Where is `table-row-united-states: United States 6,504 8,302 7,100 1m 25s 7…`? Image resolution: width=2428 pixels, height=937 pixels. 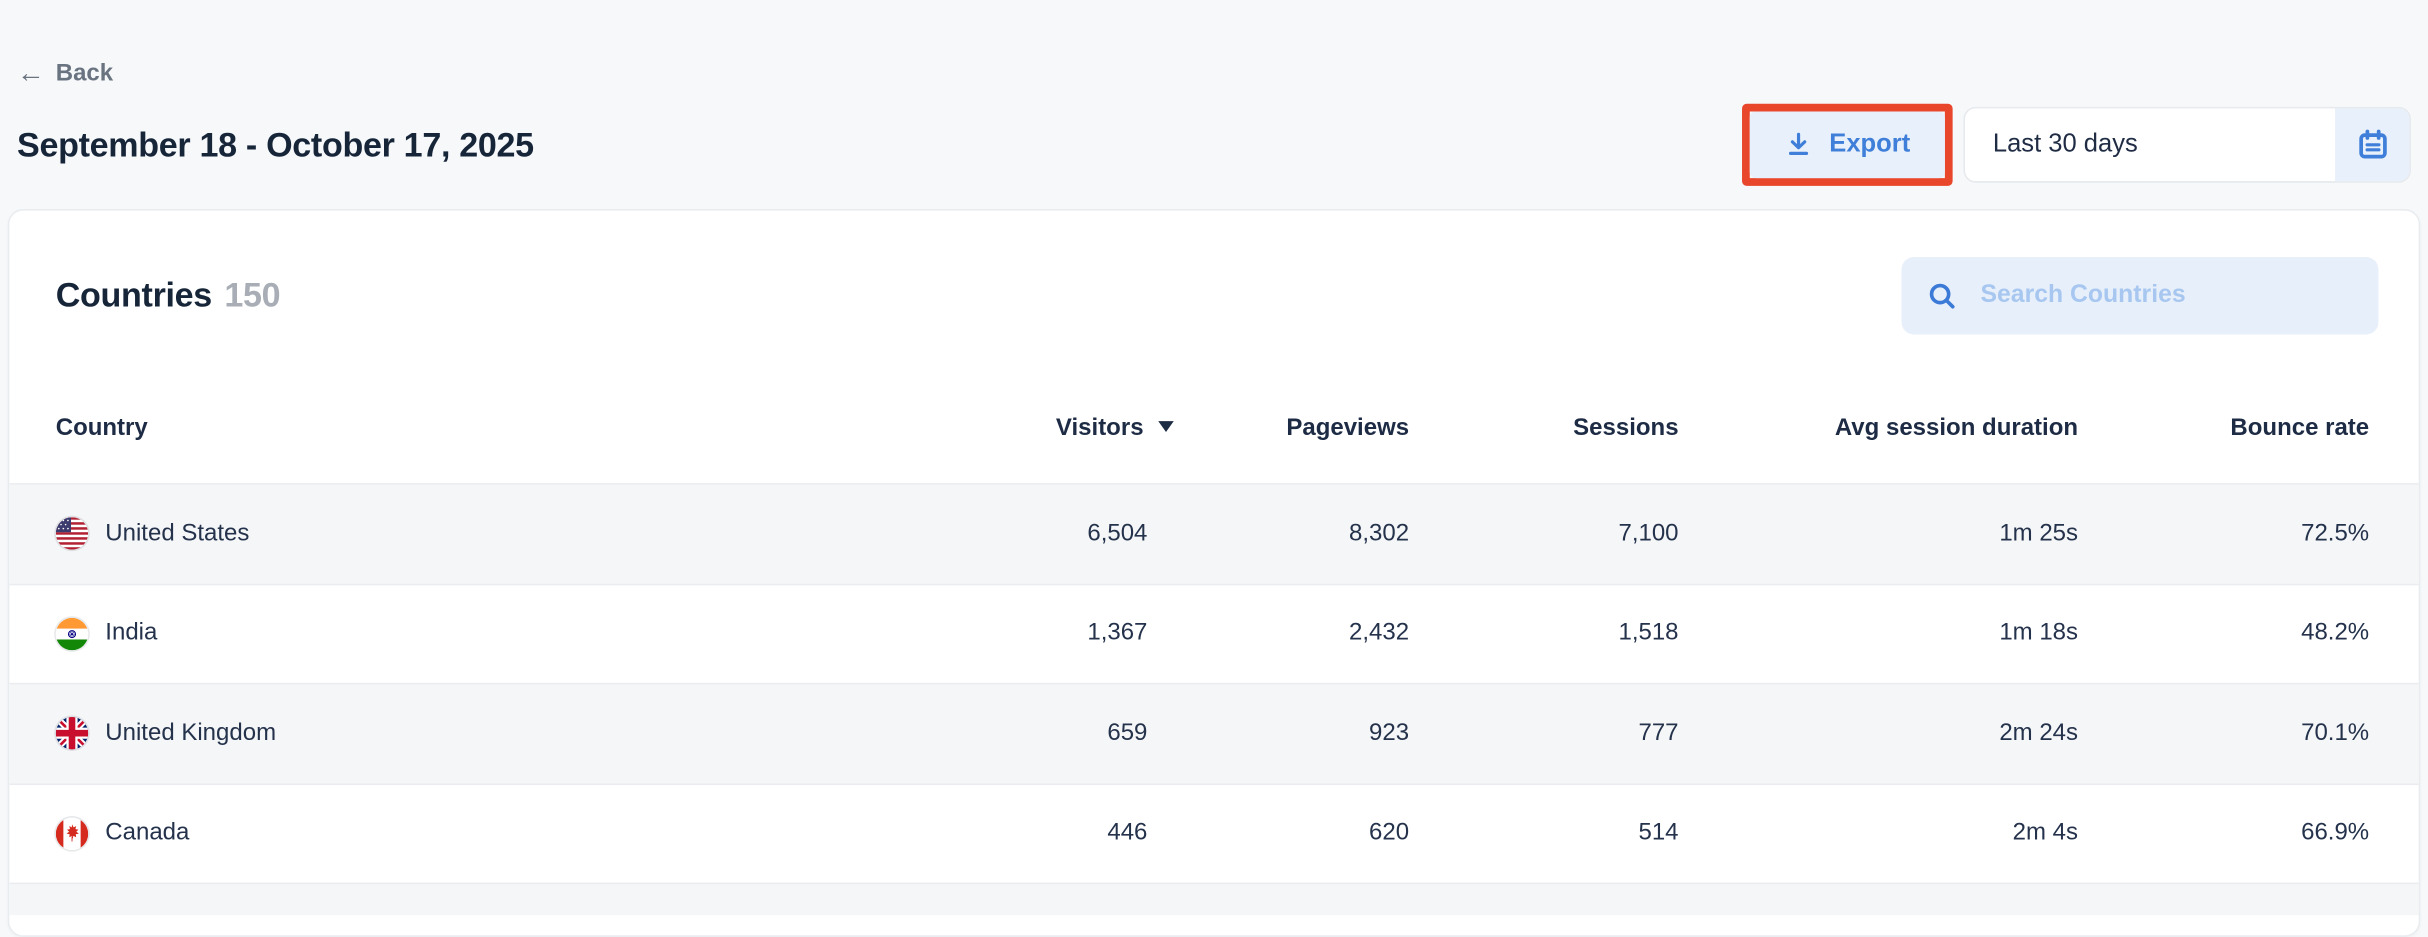
table-row-united-states: United States 6,504 8,302 7,100 1m 25s 7… is located at coordinates (1214, 533).